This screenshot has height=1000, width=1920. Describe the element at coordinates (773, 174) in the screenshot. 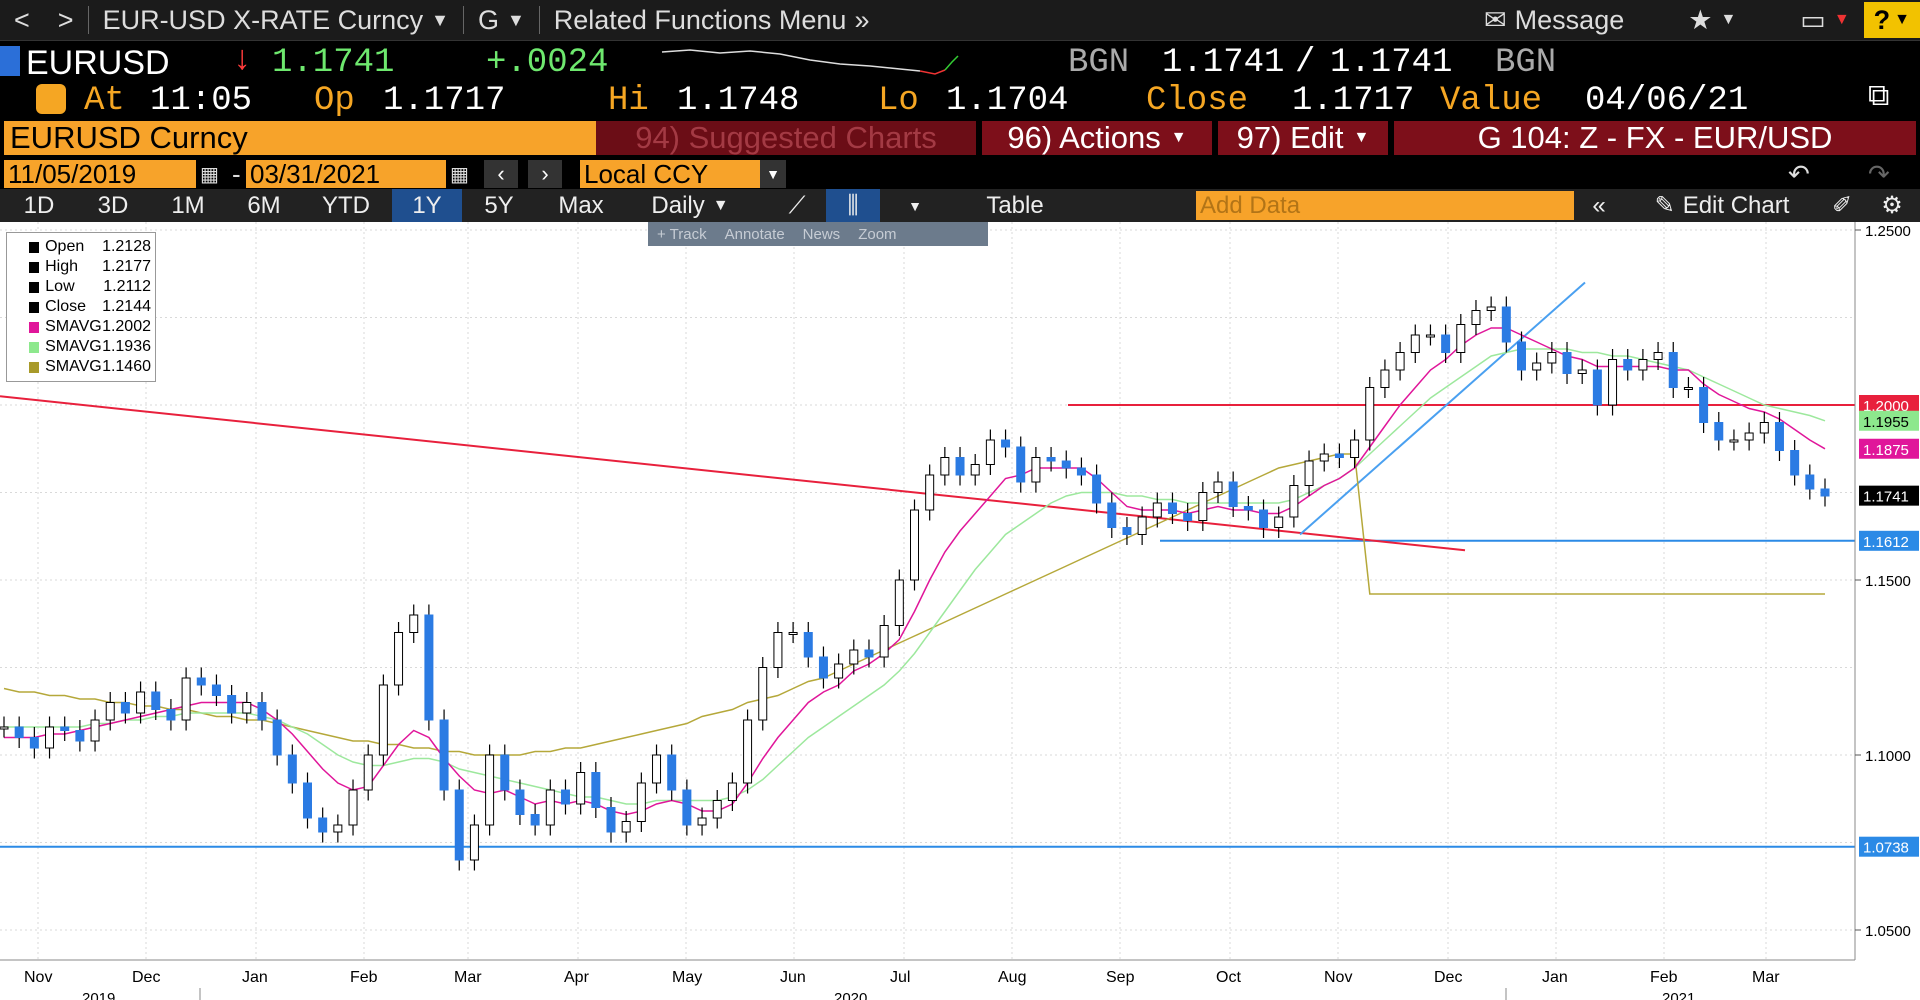

I see `currency-caret-icon: ▼` at that location.